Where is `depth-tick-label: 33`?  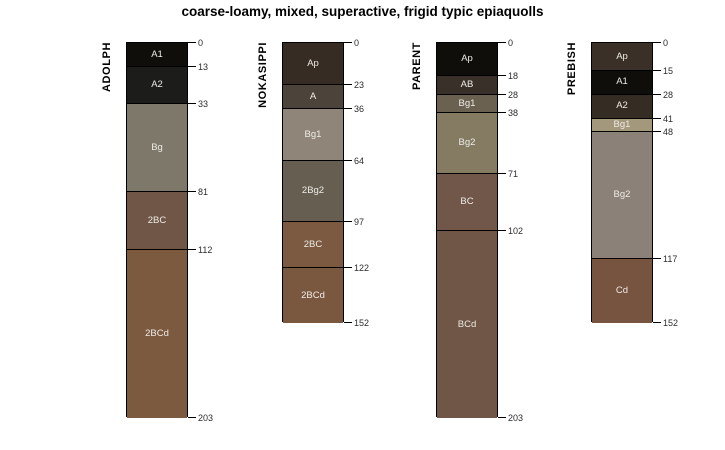
depth-tick-label: 33 is located at coordinates (203, 103).